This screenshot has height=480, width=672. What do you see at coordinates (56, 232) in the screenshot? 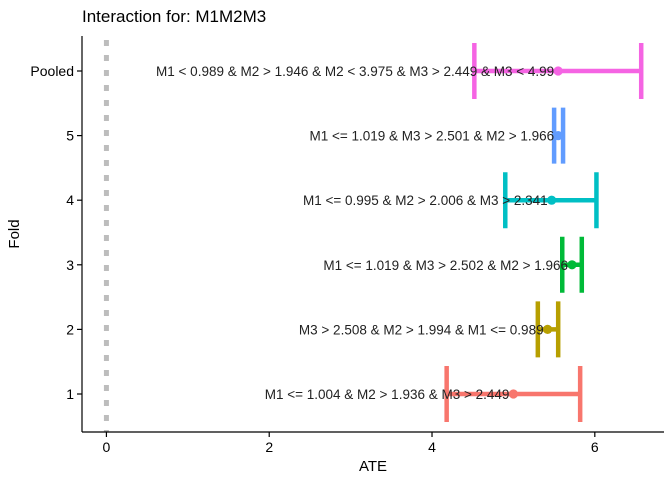
I see `y-axis-ticks: 1 2 3 4 5 Pooled` at bounding box center [56, 232].